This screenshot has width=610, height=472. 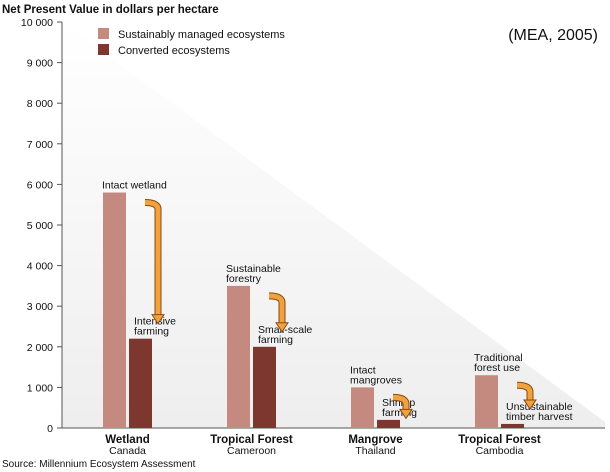 I want to click on source-note: Source: Millennium Ecosystem Assessment, so click(x=99, y=464).